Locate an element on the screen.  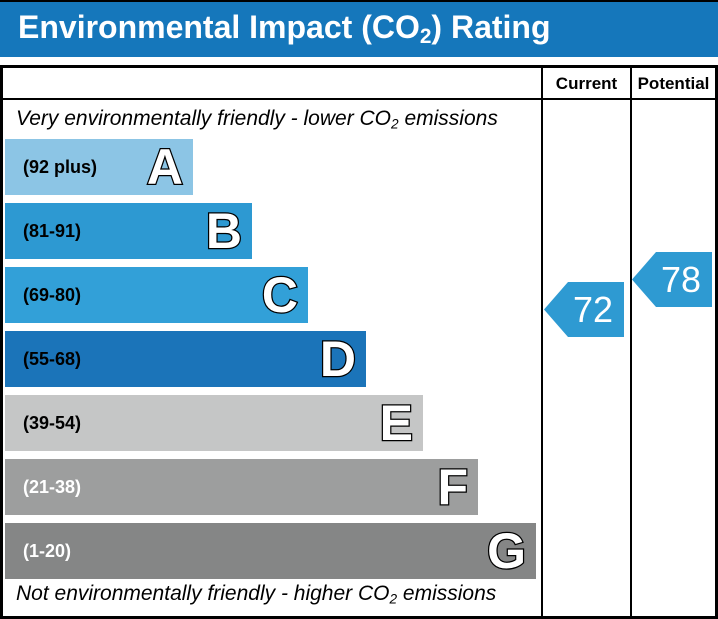
band-row-a: (92 plus) A is located at coordinates (99, 167).